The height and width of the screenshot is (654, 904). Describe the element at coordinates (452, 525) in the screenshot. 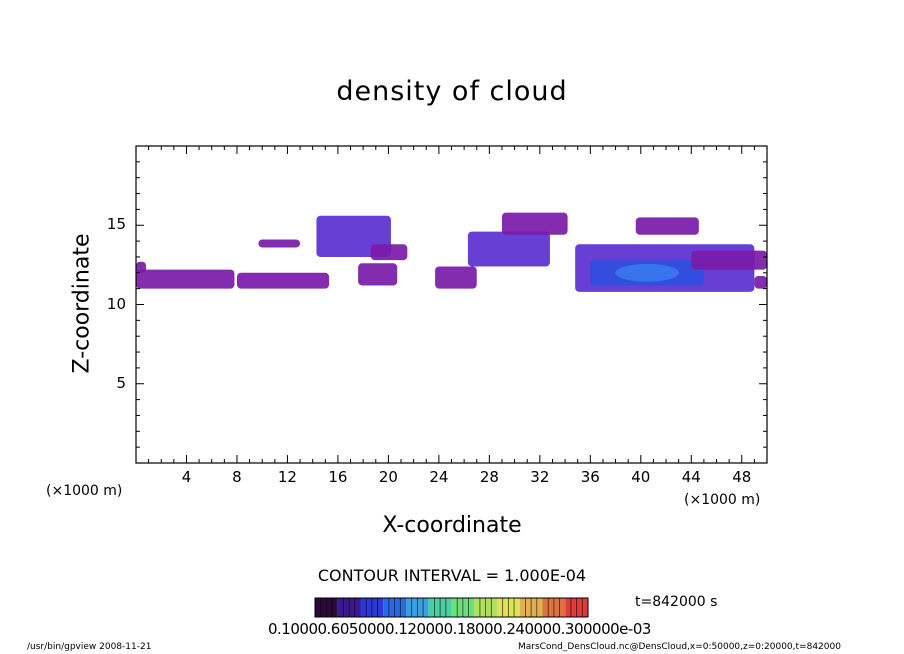

I see `x-axis-label: X-coordinate` at that location.